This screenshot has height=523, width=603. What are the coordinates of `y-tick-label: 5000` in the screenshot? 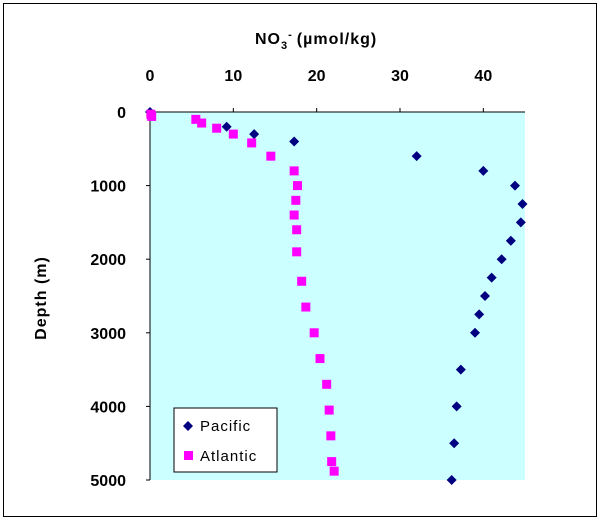 It's located at (108, 481).